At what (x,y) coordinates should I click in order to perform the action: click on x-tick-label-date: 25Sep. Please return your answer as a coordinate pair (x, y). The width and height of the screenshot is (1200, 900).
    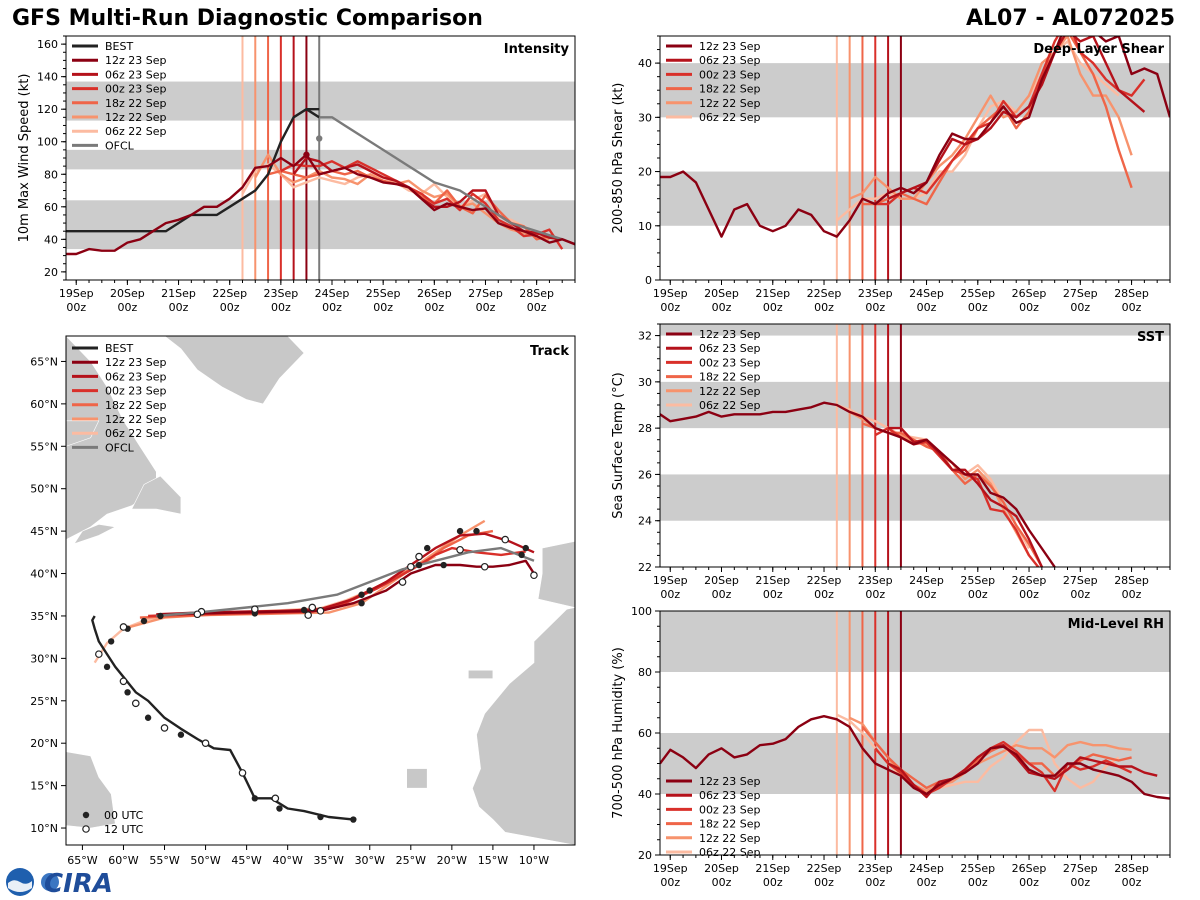
    Looking at the image, I should click on (977, 293).